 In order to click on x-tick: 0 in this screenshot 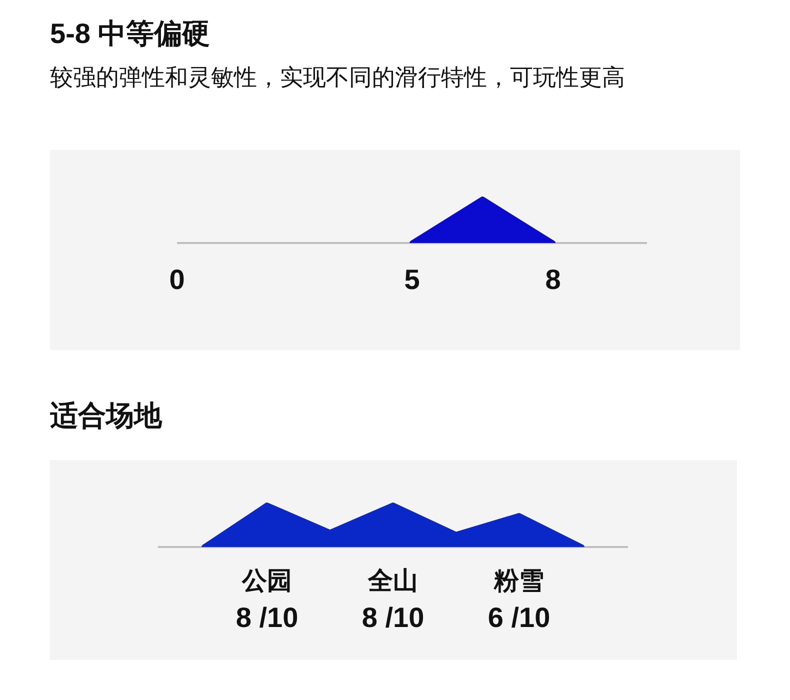, I will do `click(177, 279)`.